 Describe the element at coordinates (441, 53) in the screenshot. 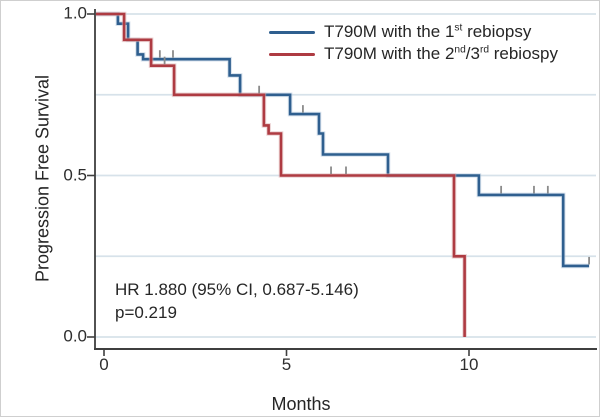

I see `legend-label: T790M with the 2nd/3rd rebiospy` at that location.